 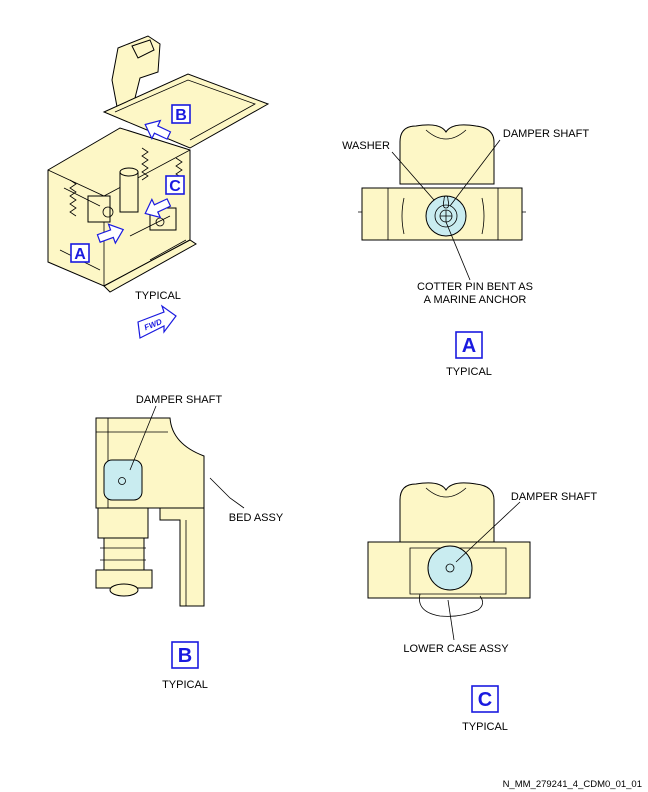 I want to click on callout-b-letter: B, so click(x=181, y=115).